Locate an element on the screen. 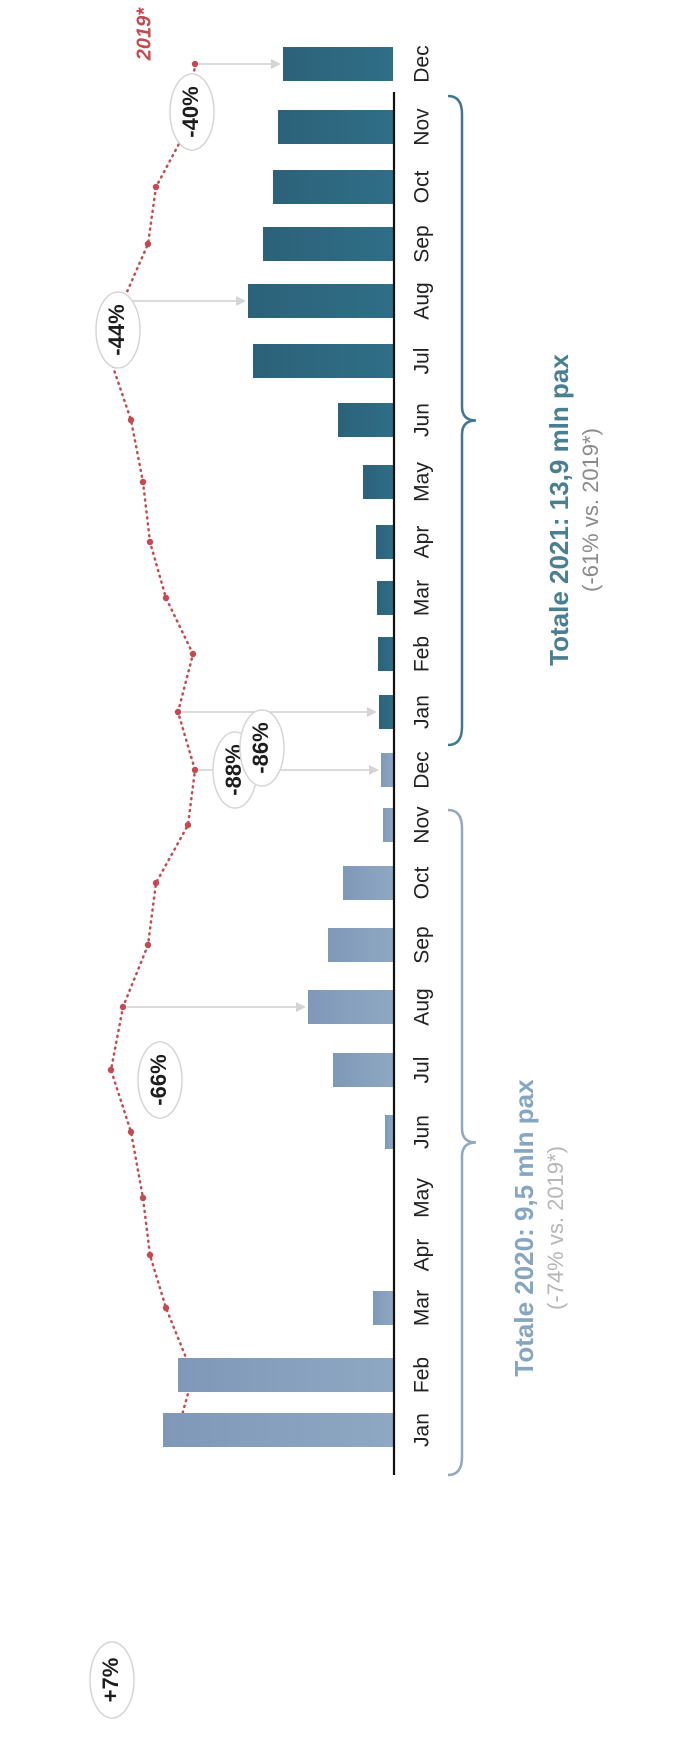 Image resolution: width=681 pixels, height=1758 pixels. bar-2020-oct is located at coordinates (368, 883).